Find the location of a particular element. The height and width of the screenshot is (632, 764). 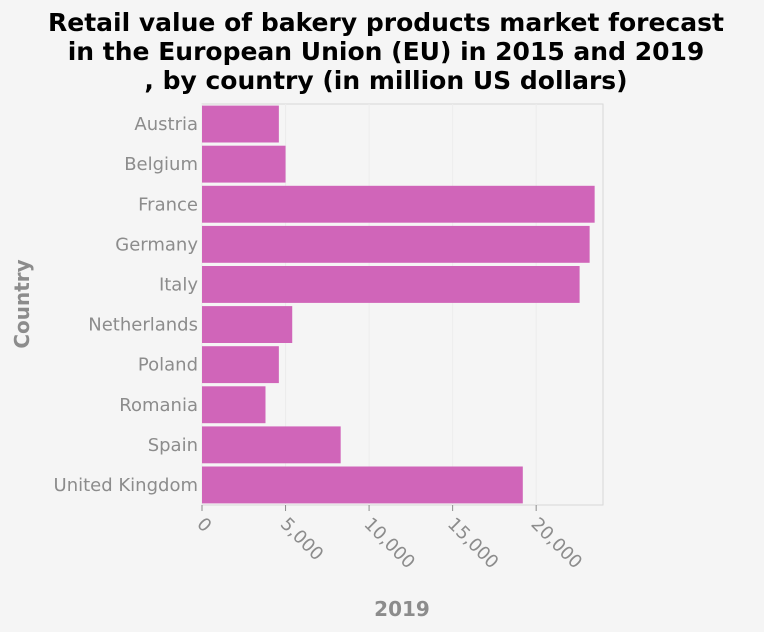

category-label-belgium: Belgium is located at coordinates (161, 164).